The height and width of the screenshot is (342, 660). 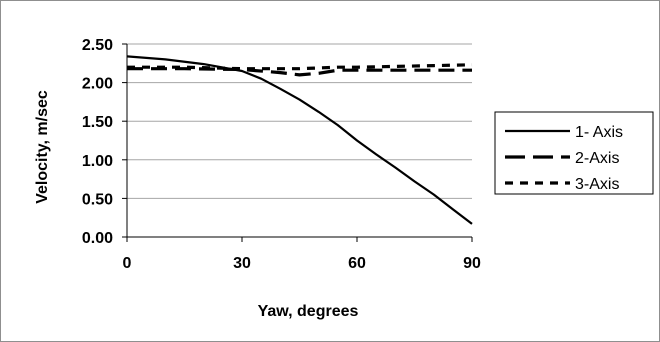 What do you see at coordinates (97, 238) in the screenshot?
I see `y-tick-label: 0.00` at bounding box center [97, 238].